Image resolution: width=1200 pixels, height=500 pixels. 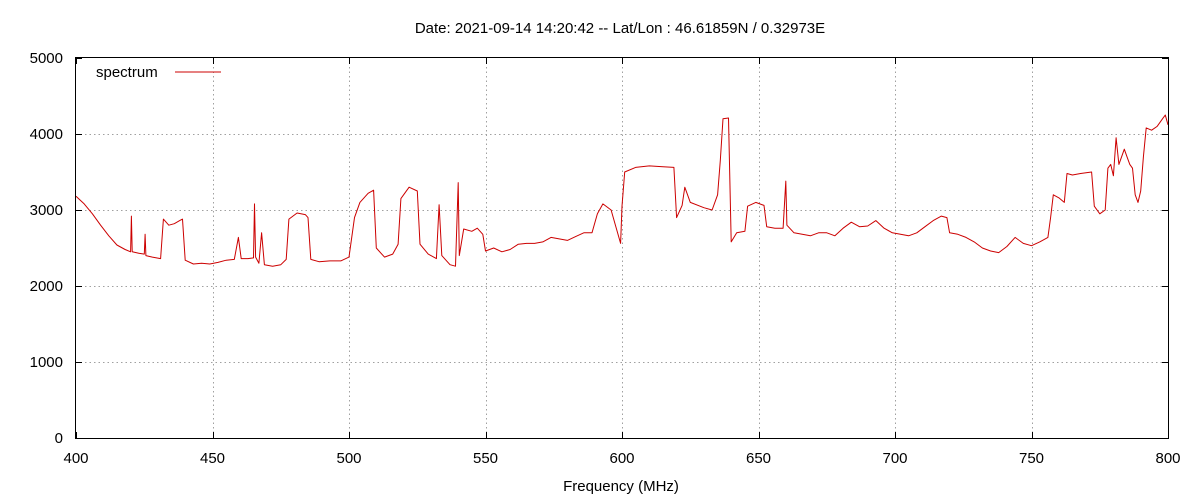 What do you see at coordinates (894, 458) in the screenshot?
I see `x-tick-label: 700` at bounding box center [894, 458].